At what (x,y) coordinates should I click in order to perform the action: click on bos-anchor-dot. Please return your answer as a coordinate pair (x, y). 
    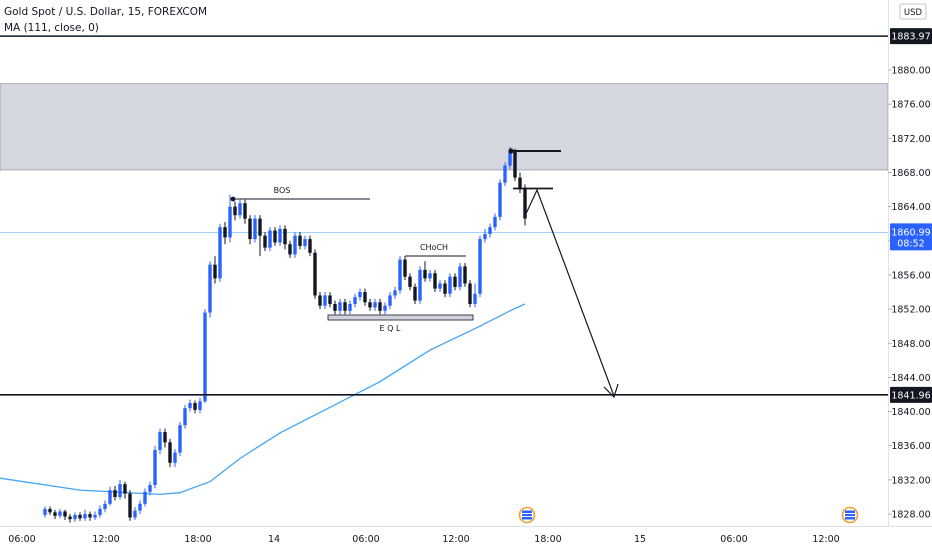
    Looking at the image, I should click on (233, 199).